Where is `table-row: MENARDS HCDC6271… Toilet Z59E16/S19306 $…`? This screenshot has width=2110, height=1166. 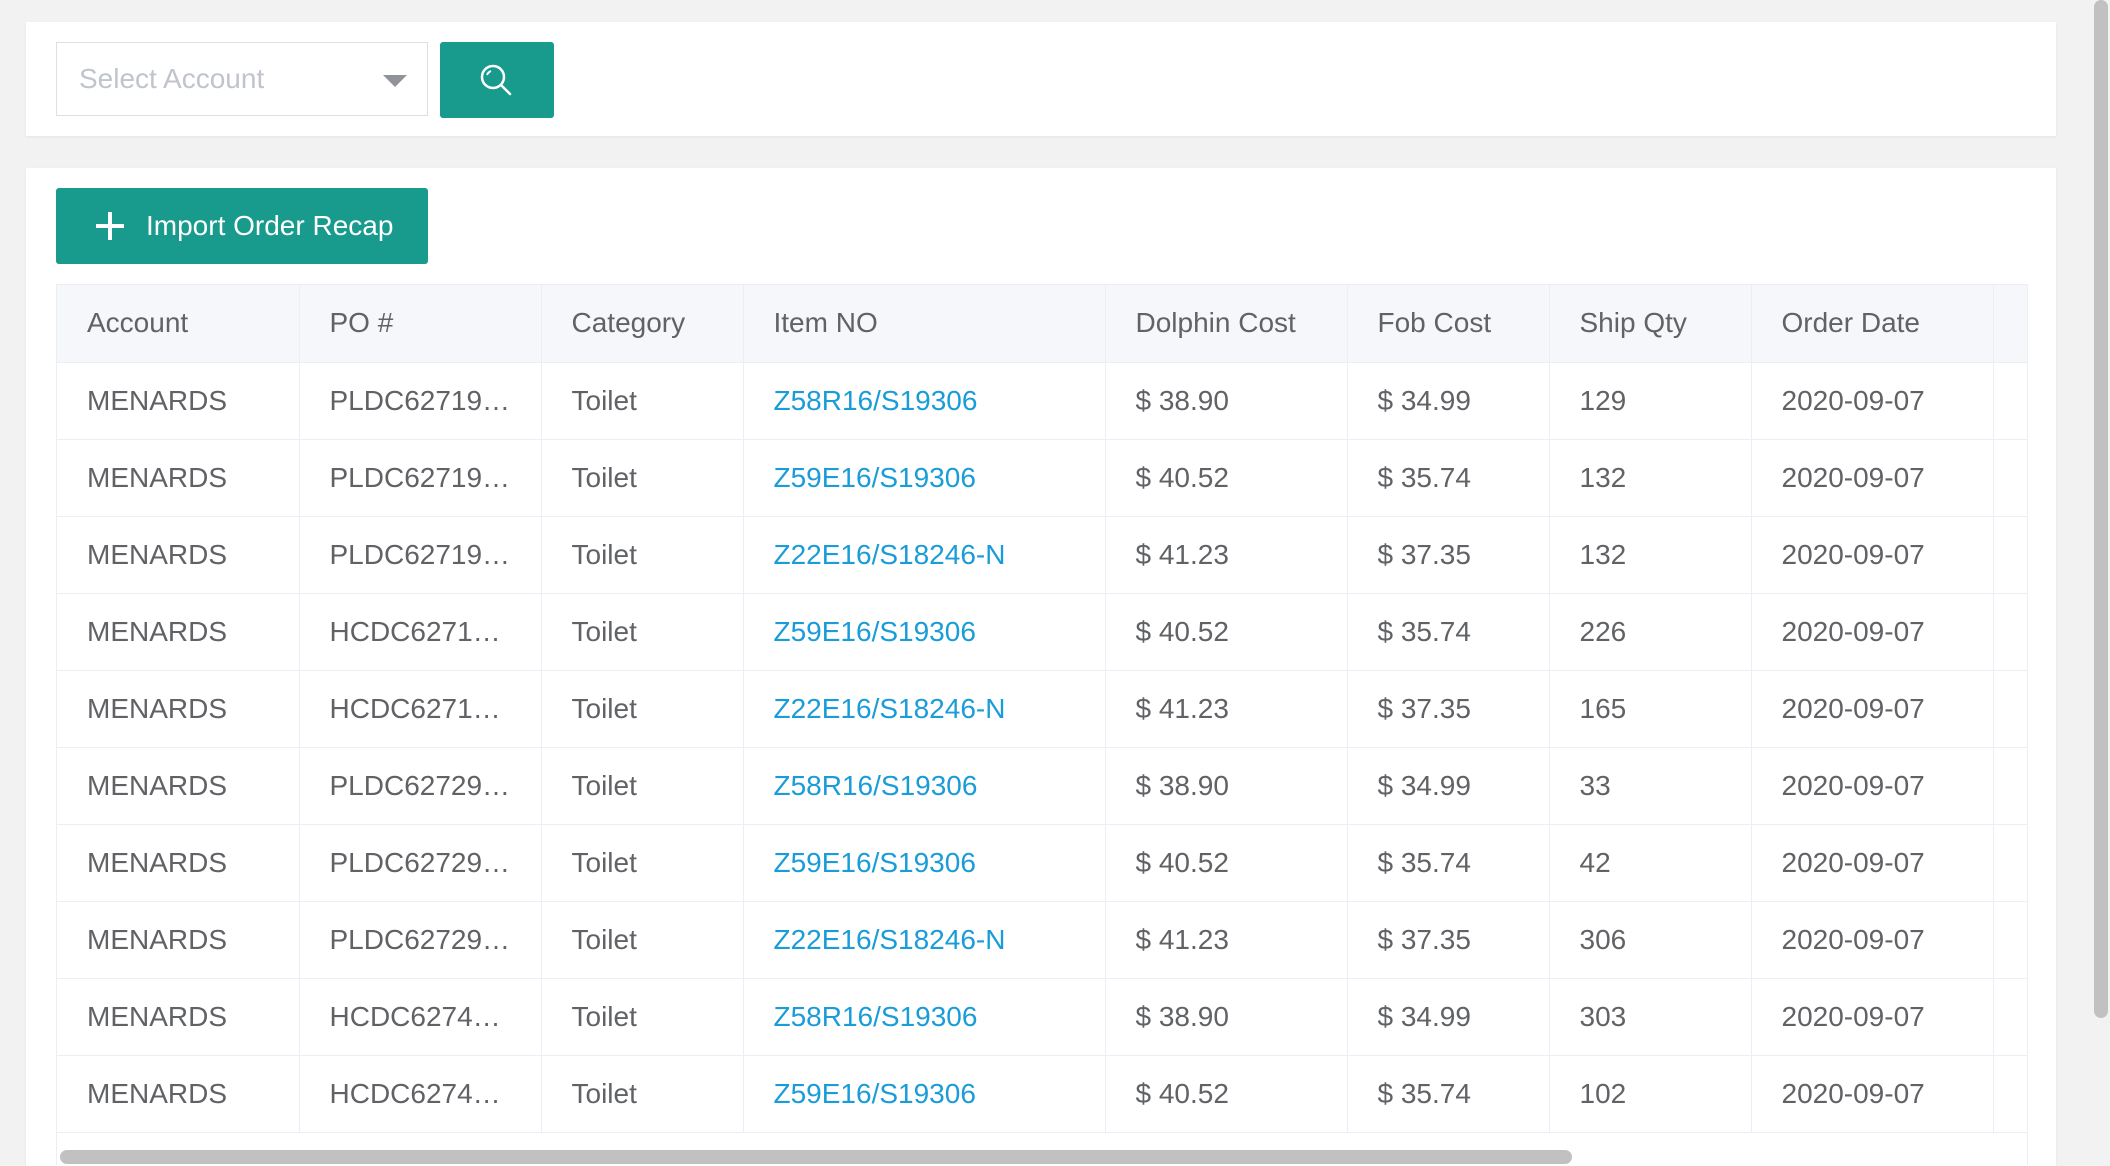 table-row: MENARDS HCDC6271… Toilet Z59E16/S19306 $… is located at coordinates (1042, 632).